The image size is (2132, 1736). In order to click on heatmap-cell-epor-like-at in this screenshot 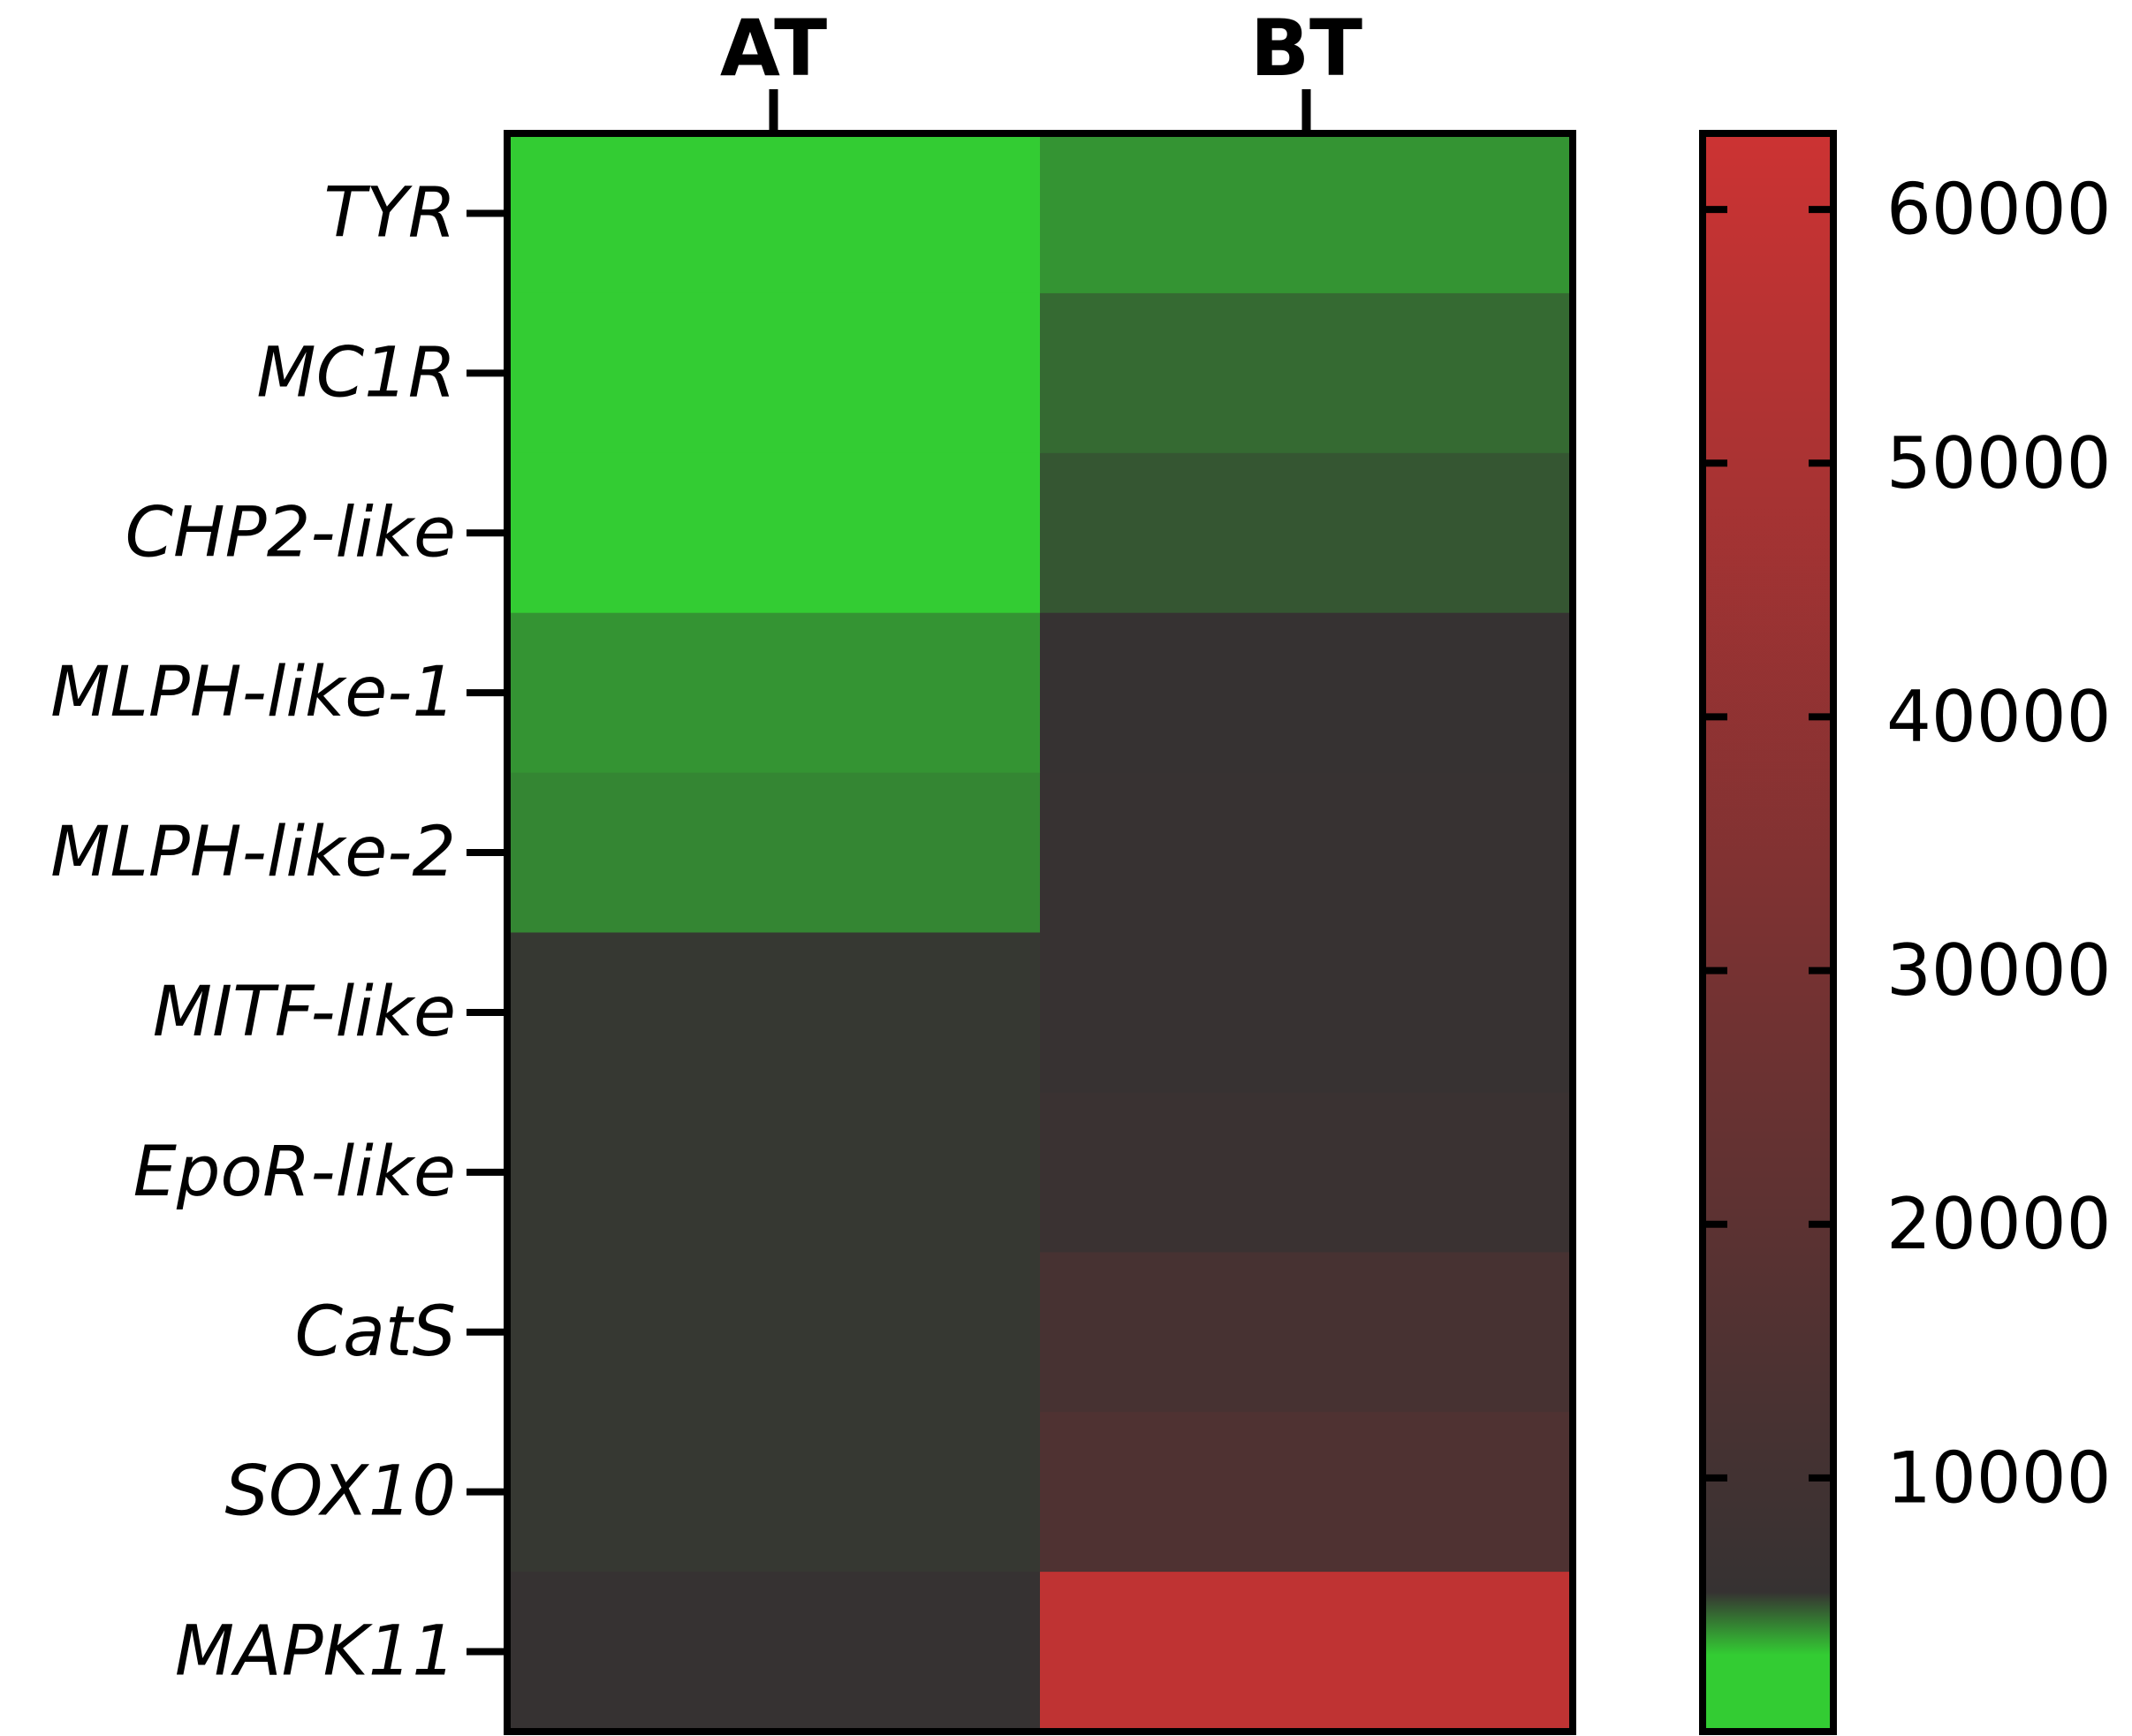, I will do `click(774, 1173)`.